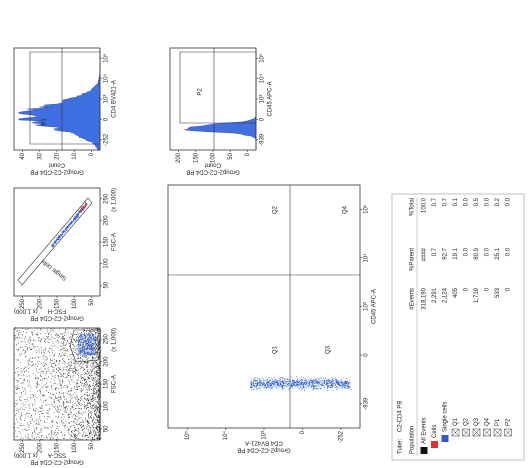 This screenshot has width=530, height=468. Describe the element at coordinates (488, 421) in the screenshot. I see `table-cell: Q4` at that location.